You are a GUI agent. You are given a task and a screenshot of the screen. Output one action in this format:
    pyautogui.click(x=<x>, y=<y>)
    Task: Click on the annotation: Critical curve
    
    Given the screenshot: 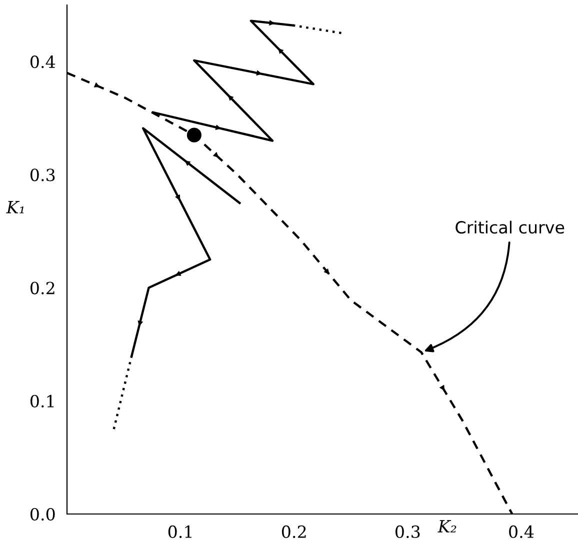 What is the action you would take?
    pyautogui.click(x=510, y=227)
    